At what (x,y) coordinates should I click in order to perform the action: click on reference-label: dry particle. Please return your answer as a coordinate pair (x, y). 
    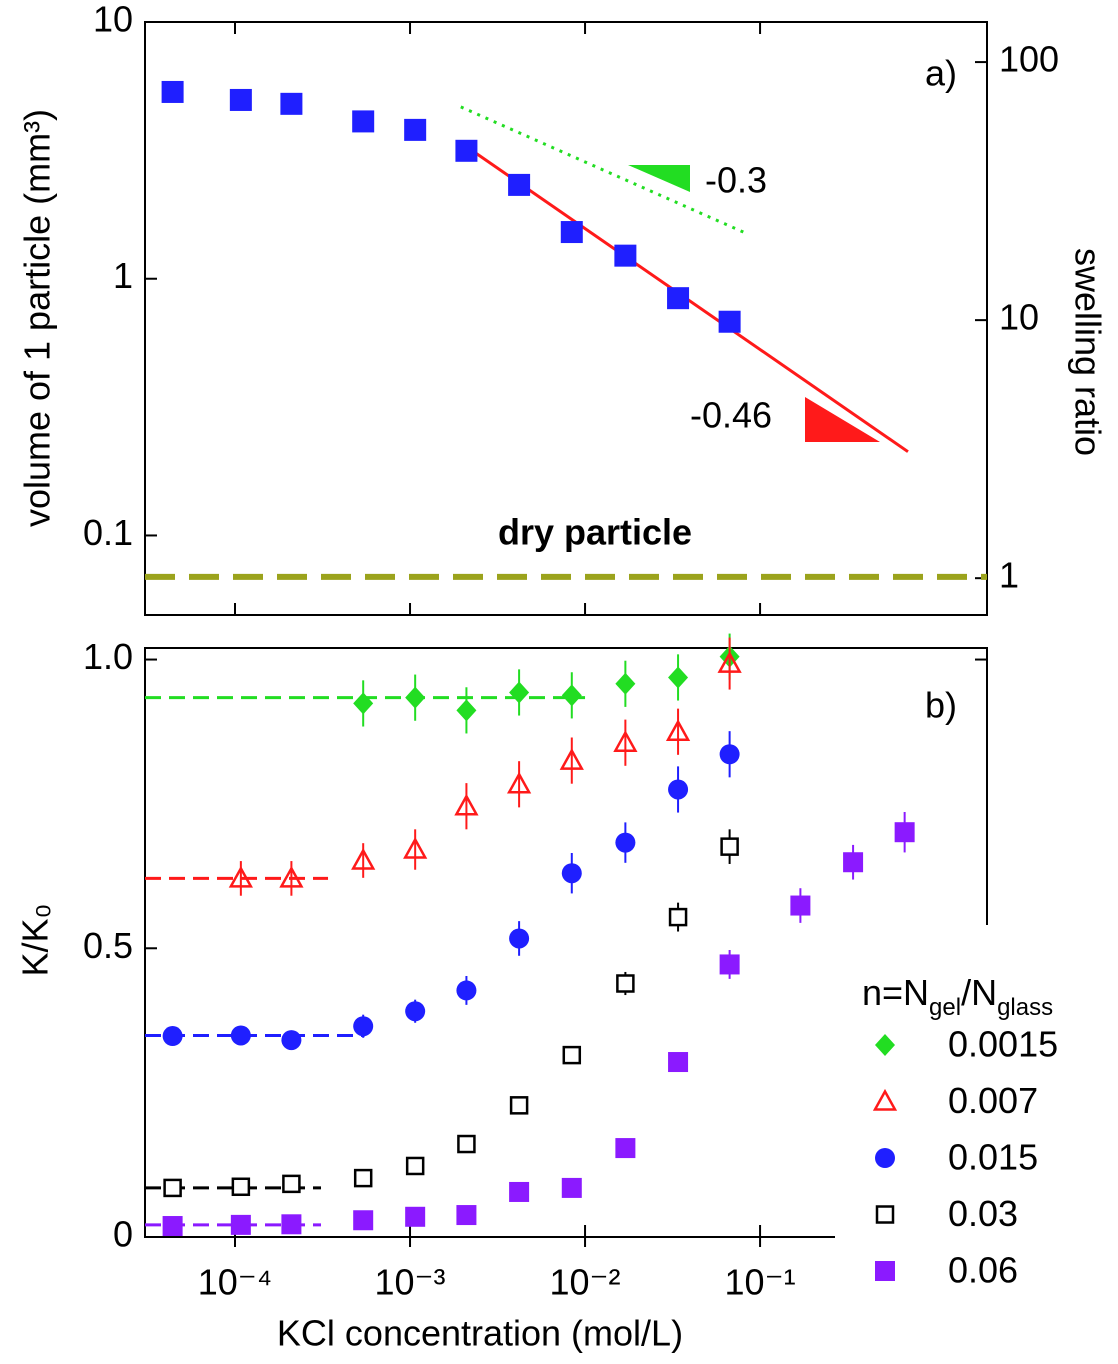
    Looking at the image, I should click on (595, 531).